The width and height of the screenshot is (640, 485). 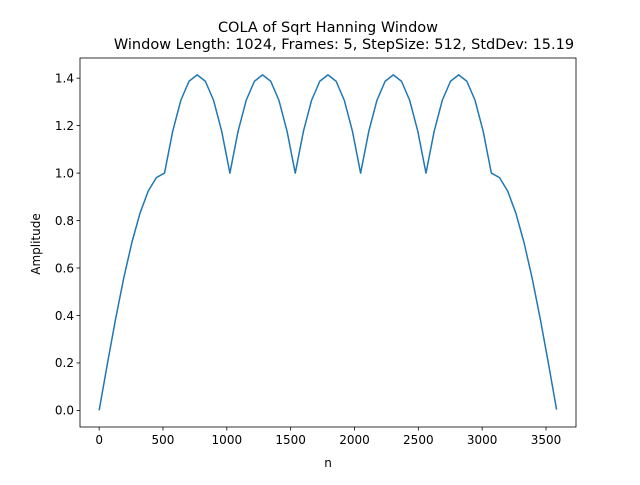 What do you see at coordinates (418, 440) in the screenshot?
I see `x-tick-label: 2500` at bounding box center [418, 440].